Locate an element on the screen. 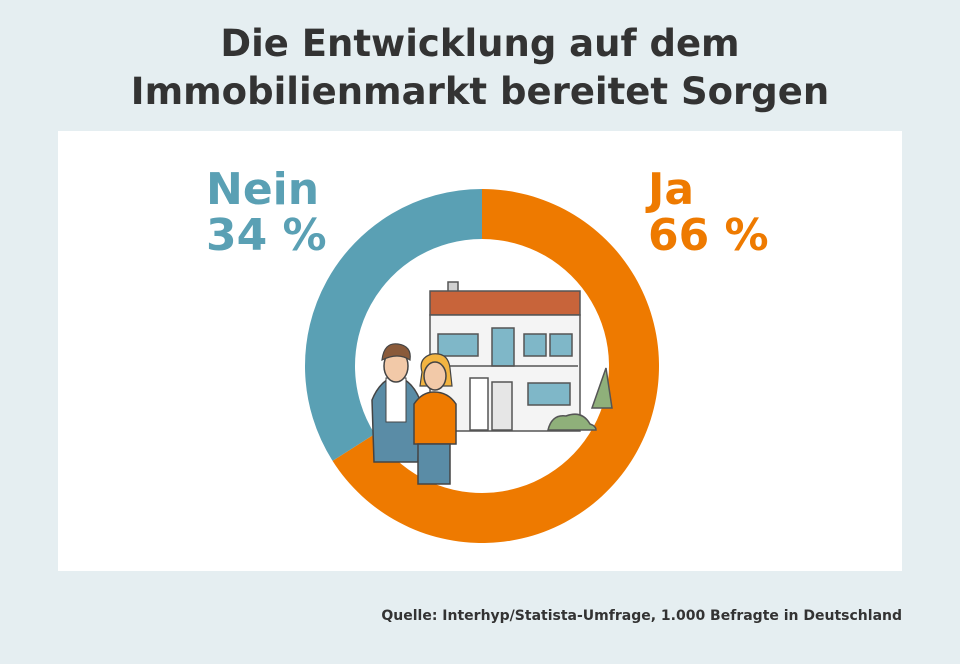 Image resolution: width=960 pixels, height=664 pixels. house-illustration is located at coordinates (521, 356).